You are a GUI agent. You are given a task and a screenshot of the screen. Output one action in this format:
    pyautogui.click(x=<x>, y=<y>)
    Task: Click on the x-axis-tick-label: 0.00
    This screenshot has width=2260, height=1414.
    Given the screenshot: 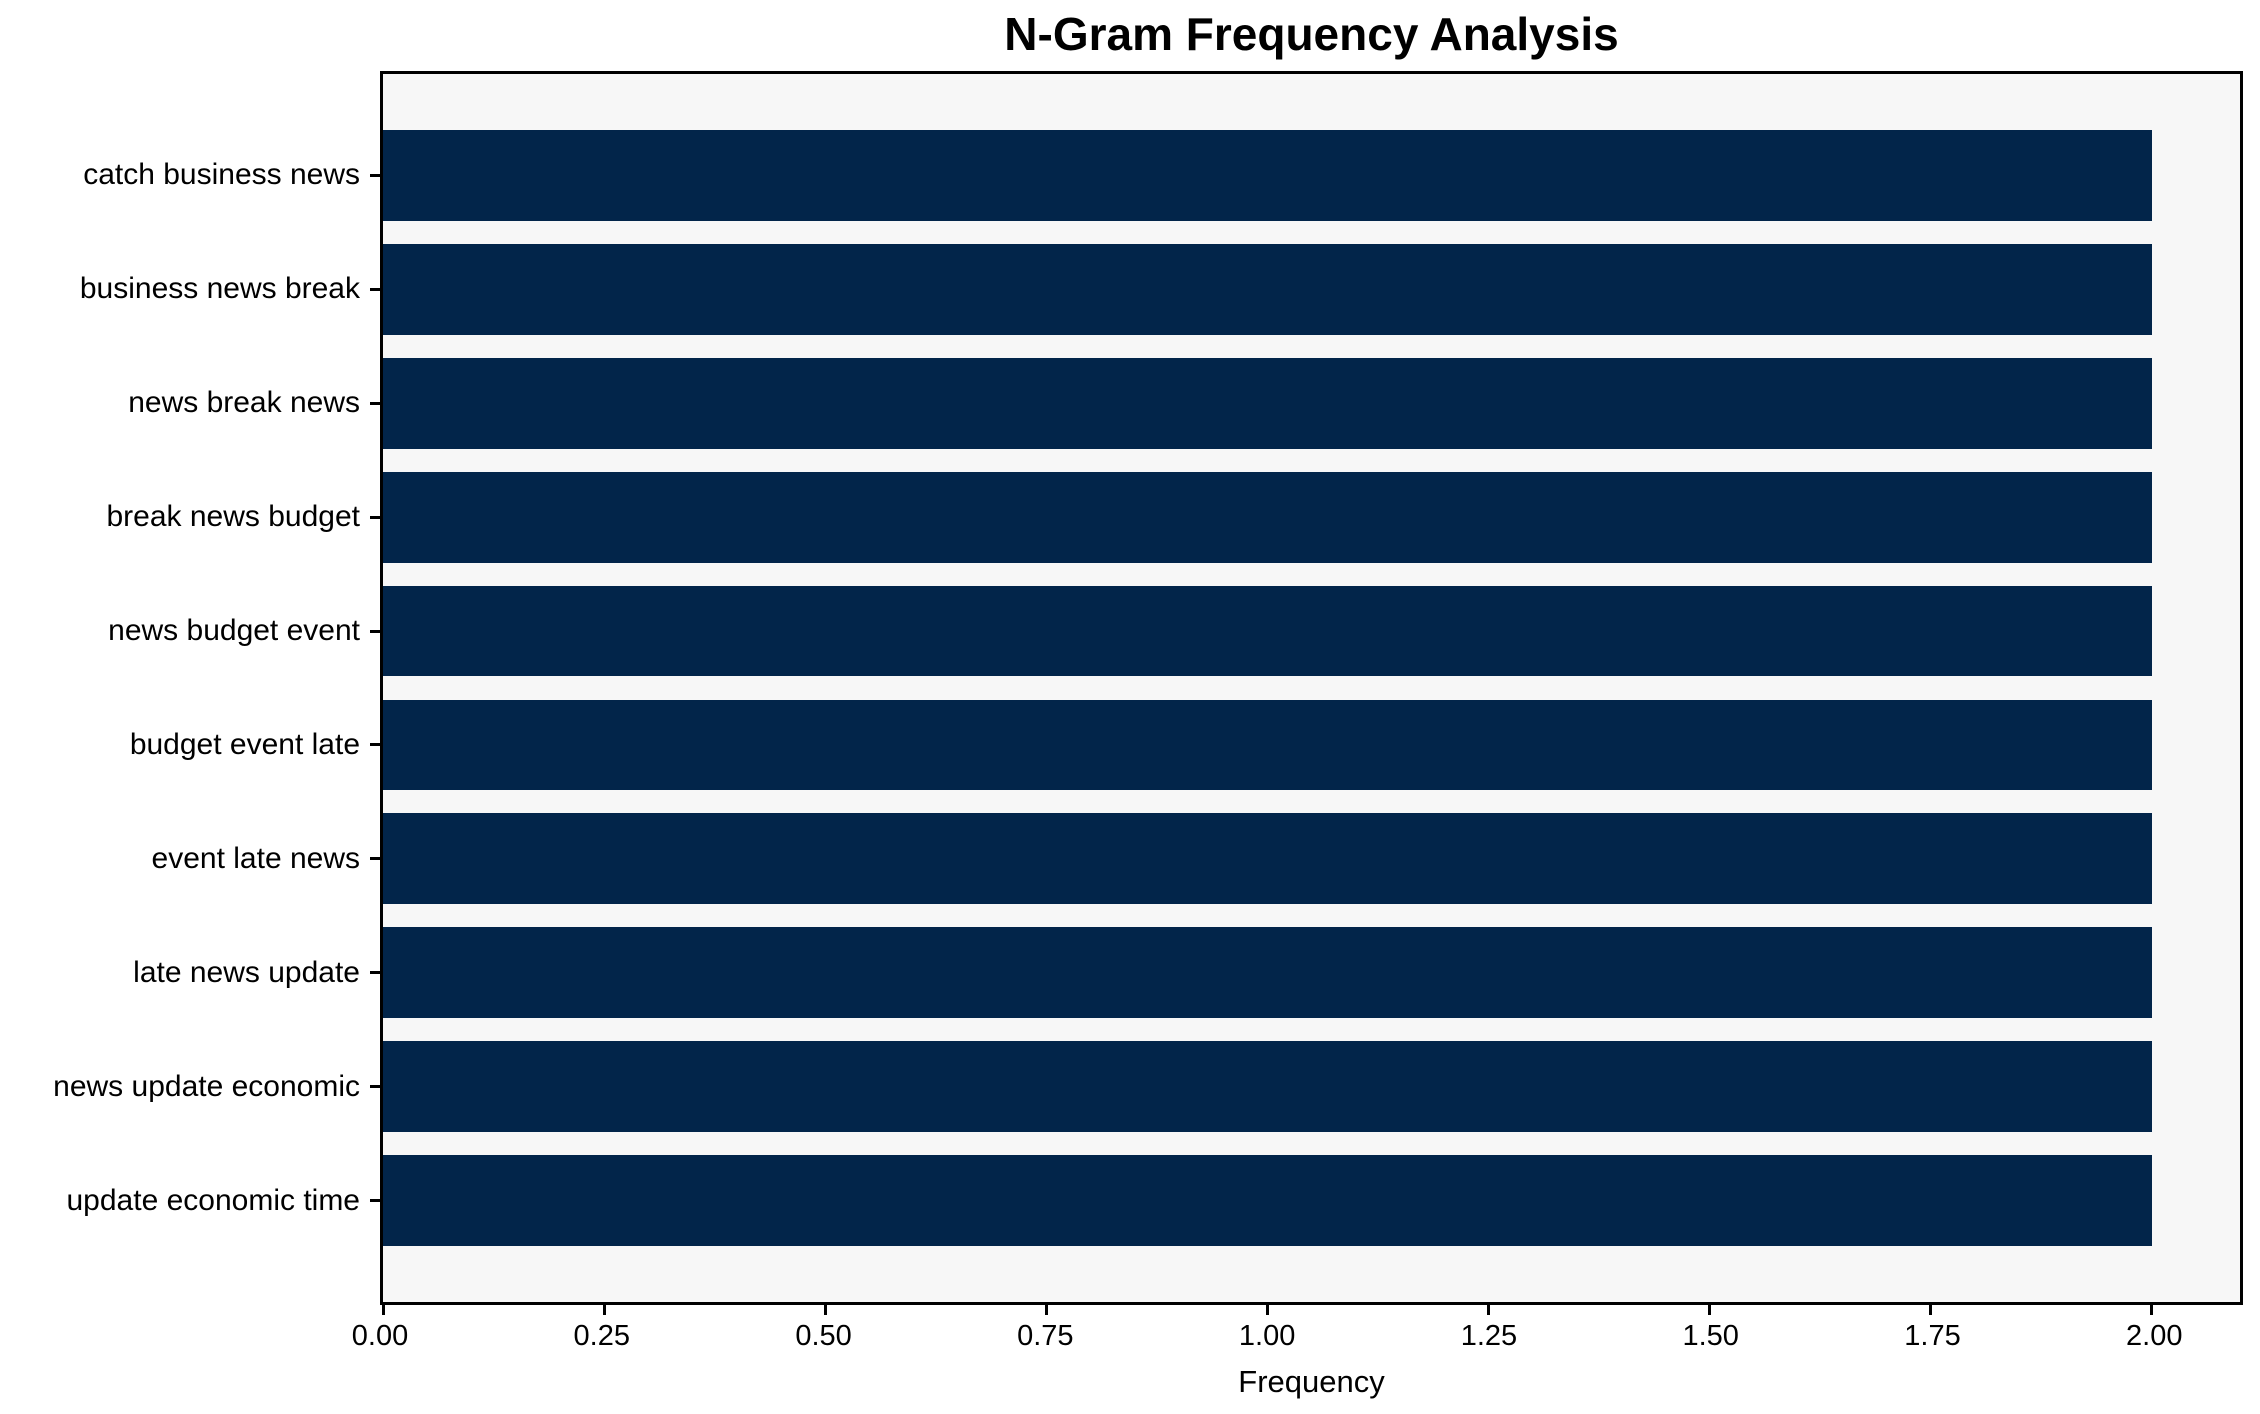 What is the action you would take?
    pyautogui.click(x=380, y=1336)
    